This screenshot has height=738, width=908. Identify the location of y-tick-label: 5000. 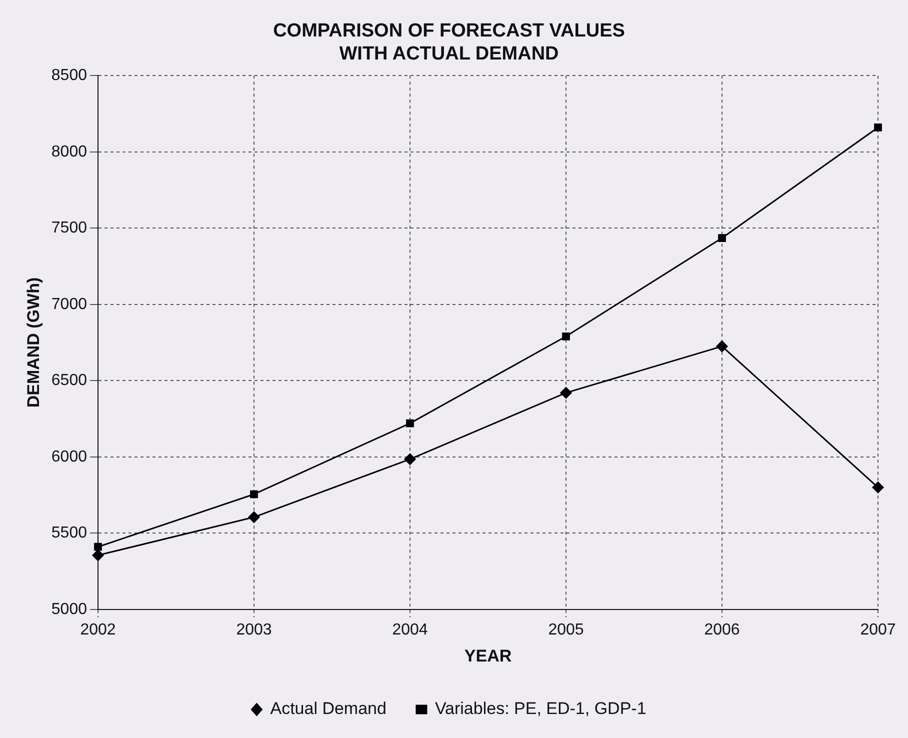
(69, 609).